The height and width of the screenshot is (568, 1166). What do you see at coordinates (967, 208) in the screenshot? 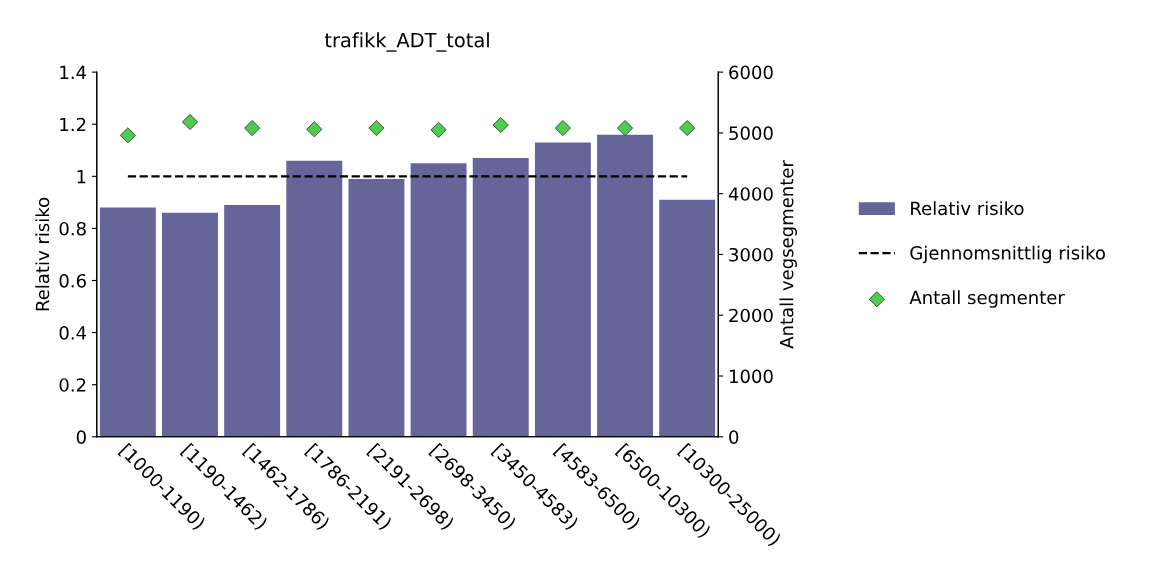
I see `legend-label: Relativ risiko` at bounding box center [967, 208].